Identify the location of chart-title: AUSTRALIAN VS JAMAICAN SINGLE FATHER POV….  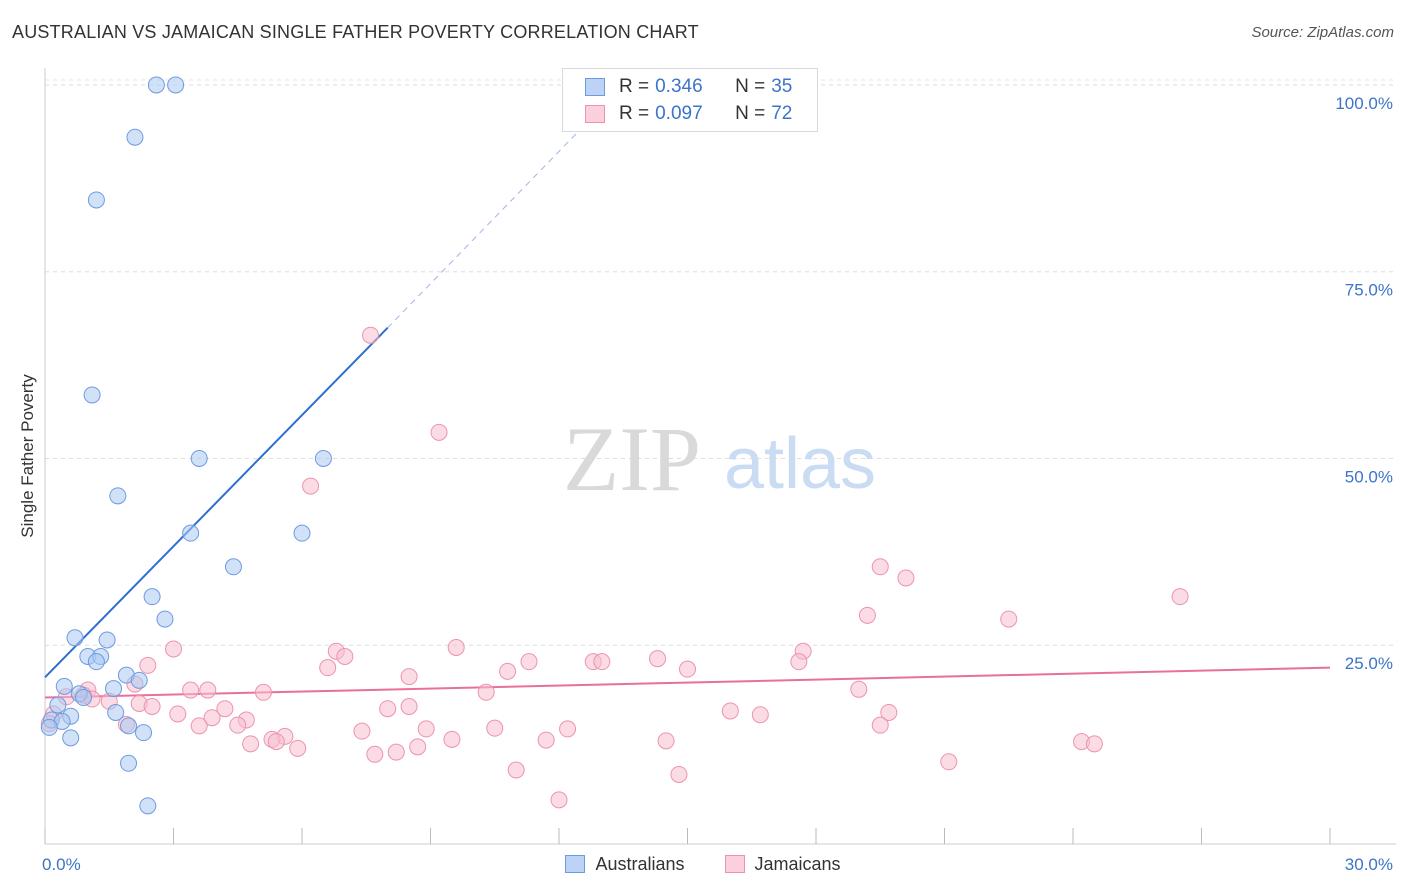
(355, 32).